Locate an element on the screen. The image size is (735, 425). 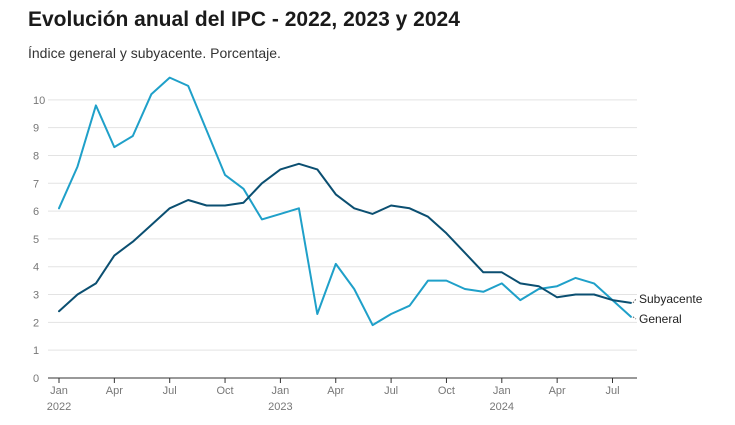
y-tick-label: 6 is located at coordinates (36, 212).